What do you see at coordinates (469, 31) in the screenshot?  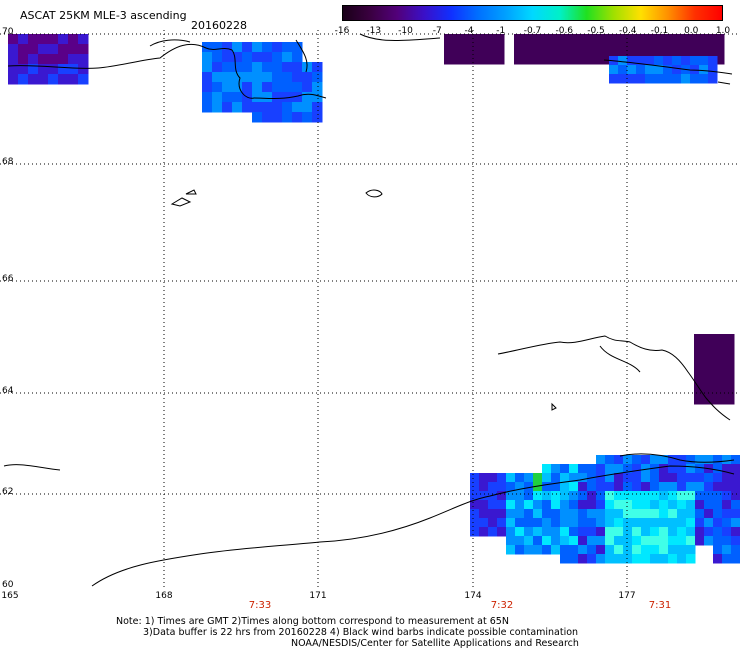 I see `colorbar-label: -4` at bounding box center [469, 31].